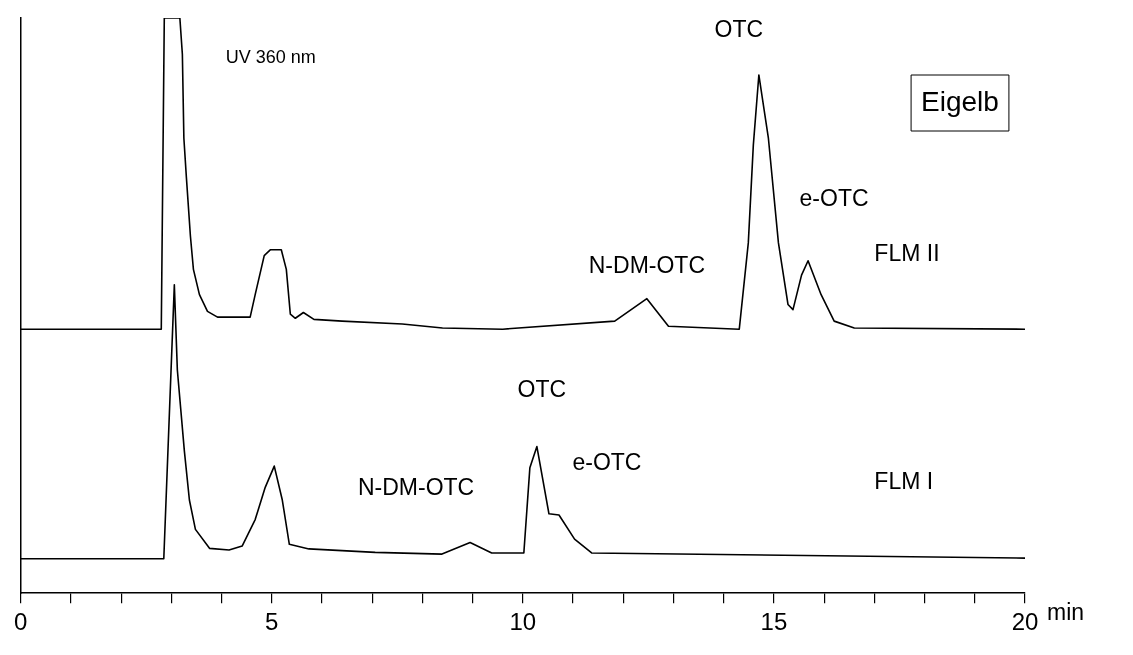  What do you see at coordinates (272, 622) in the screenshot?
I see `x-tick-label: 5` at bounding box center [272, 622].